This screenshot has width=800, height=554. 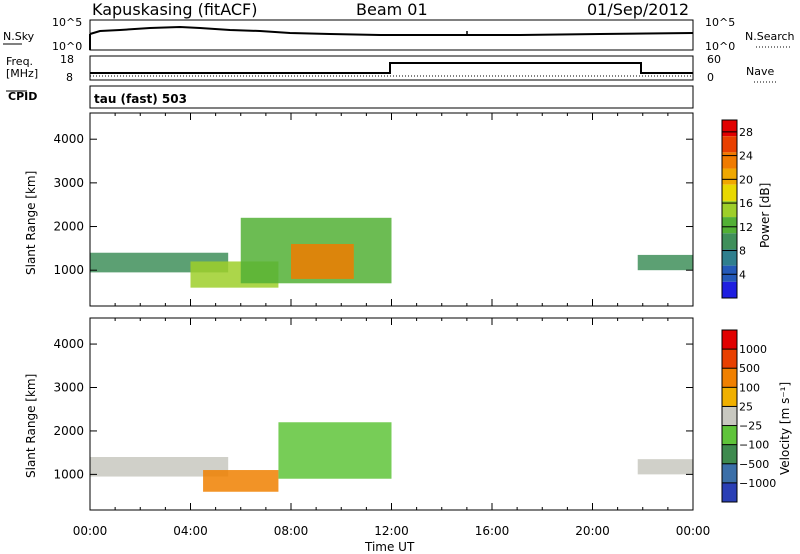 What do you see at coordinates (742, 251) in the screenshot?
I see `colorbar-tick-label: 8` at bounding box center [742, 251].